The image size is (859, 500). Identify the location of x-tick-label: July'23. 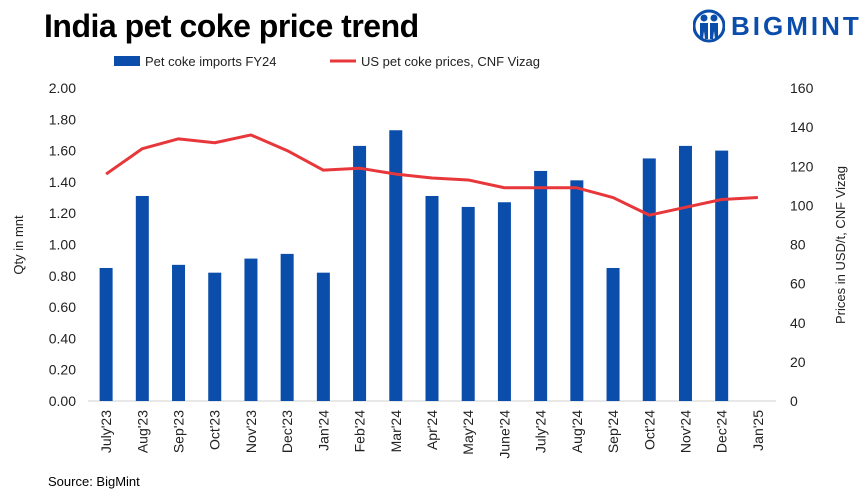
(106, 431).